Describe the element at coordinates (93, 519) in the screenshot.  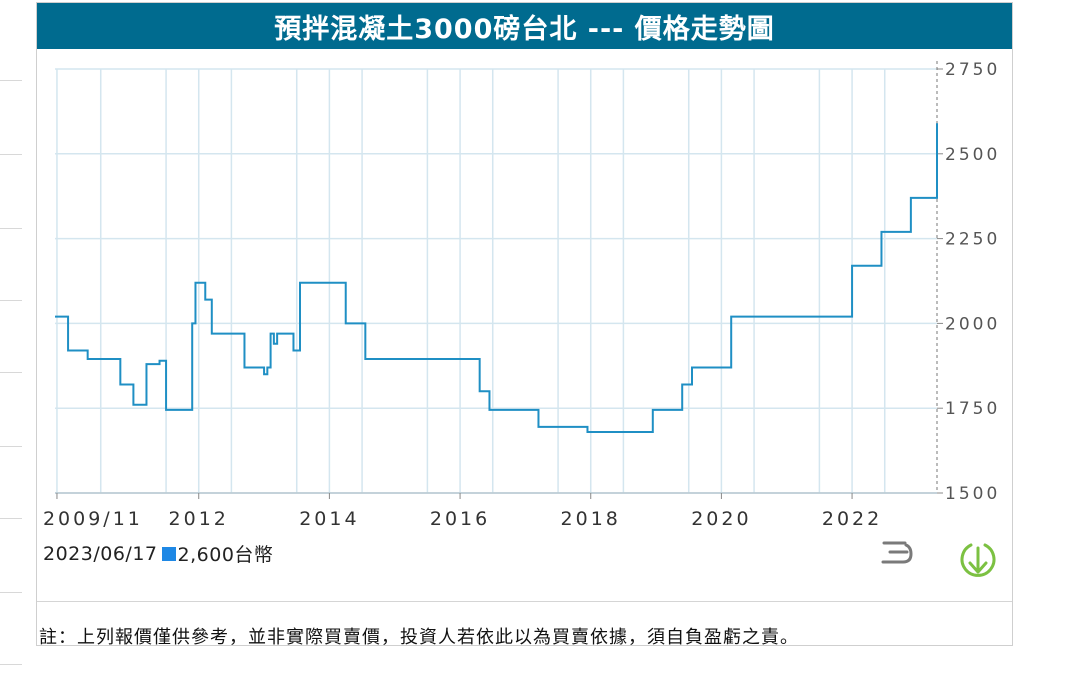
I see `x-tick-label: 2009/11` at that location.